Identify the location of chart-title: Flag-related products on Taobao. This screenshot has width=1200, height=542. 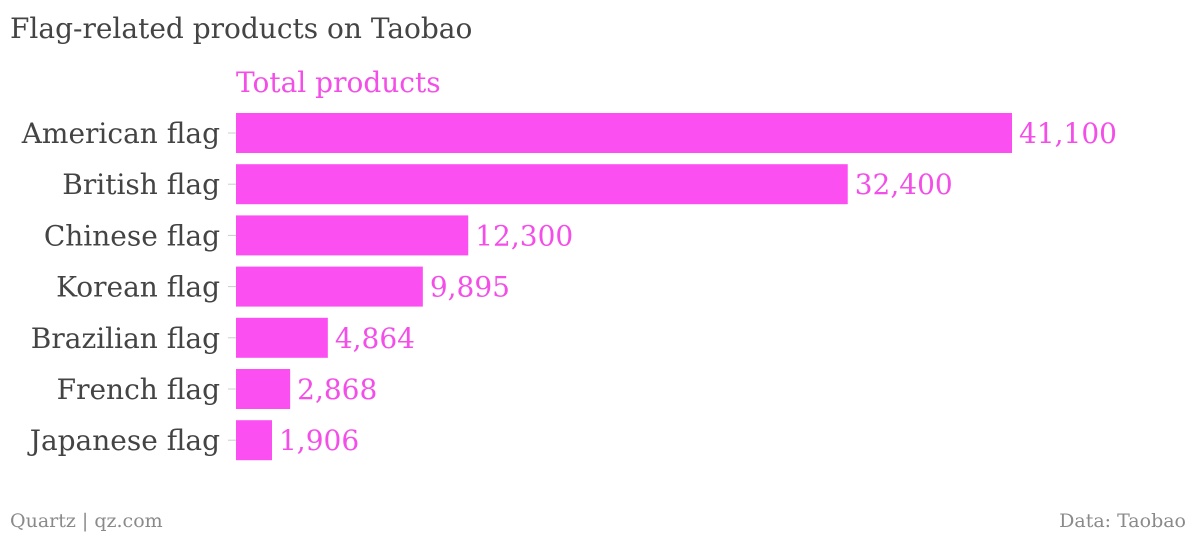
(241, 28).